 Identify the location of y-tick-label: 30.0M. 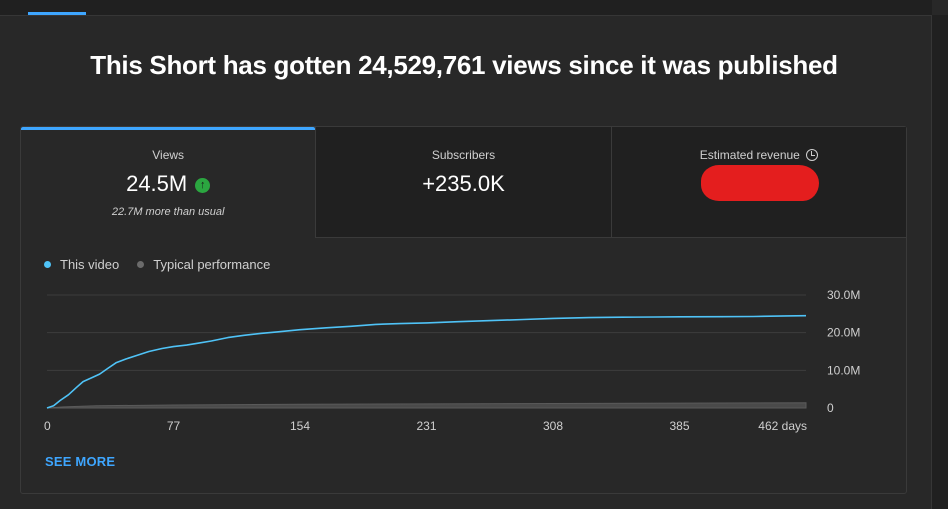
(843, 295).